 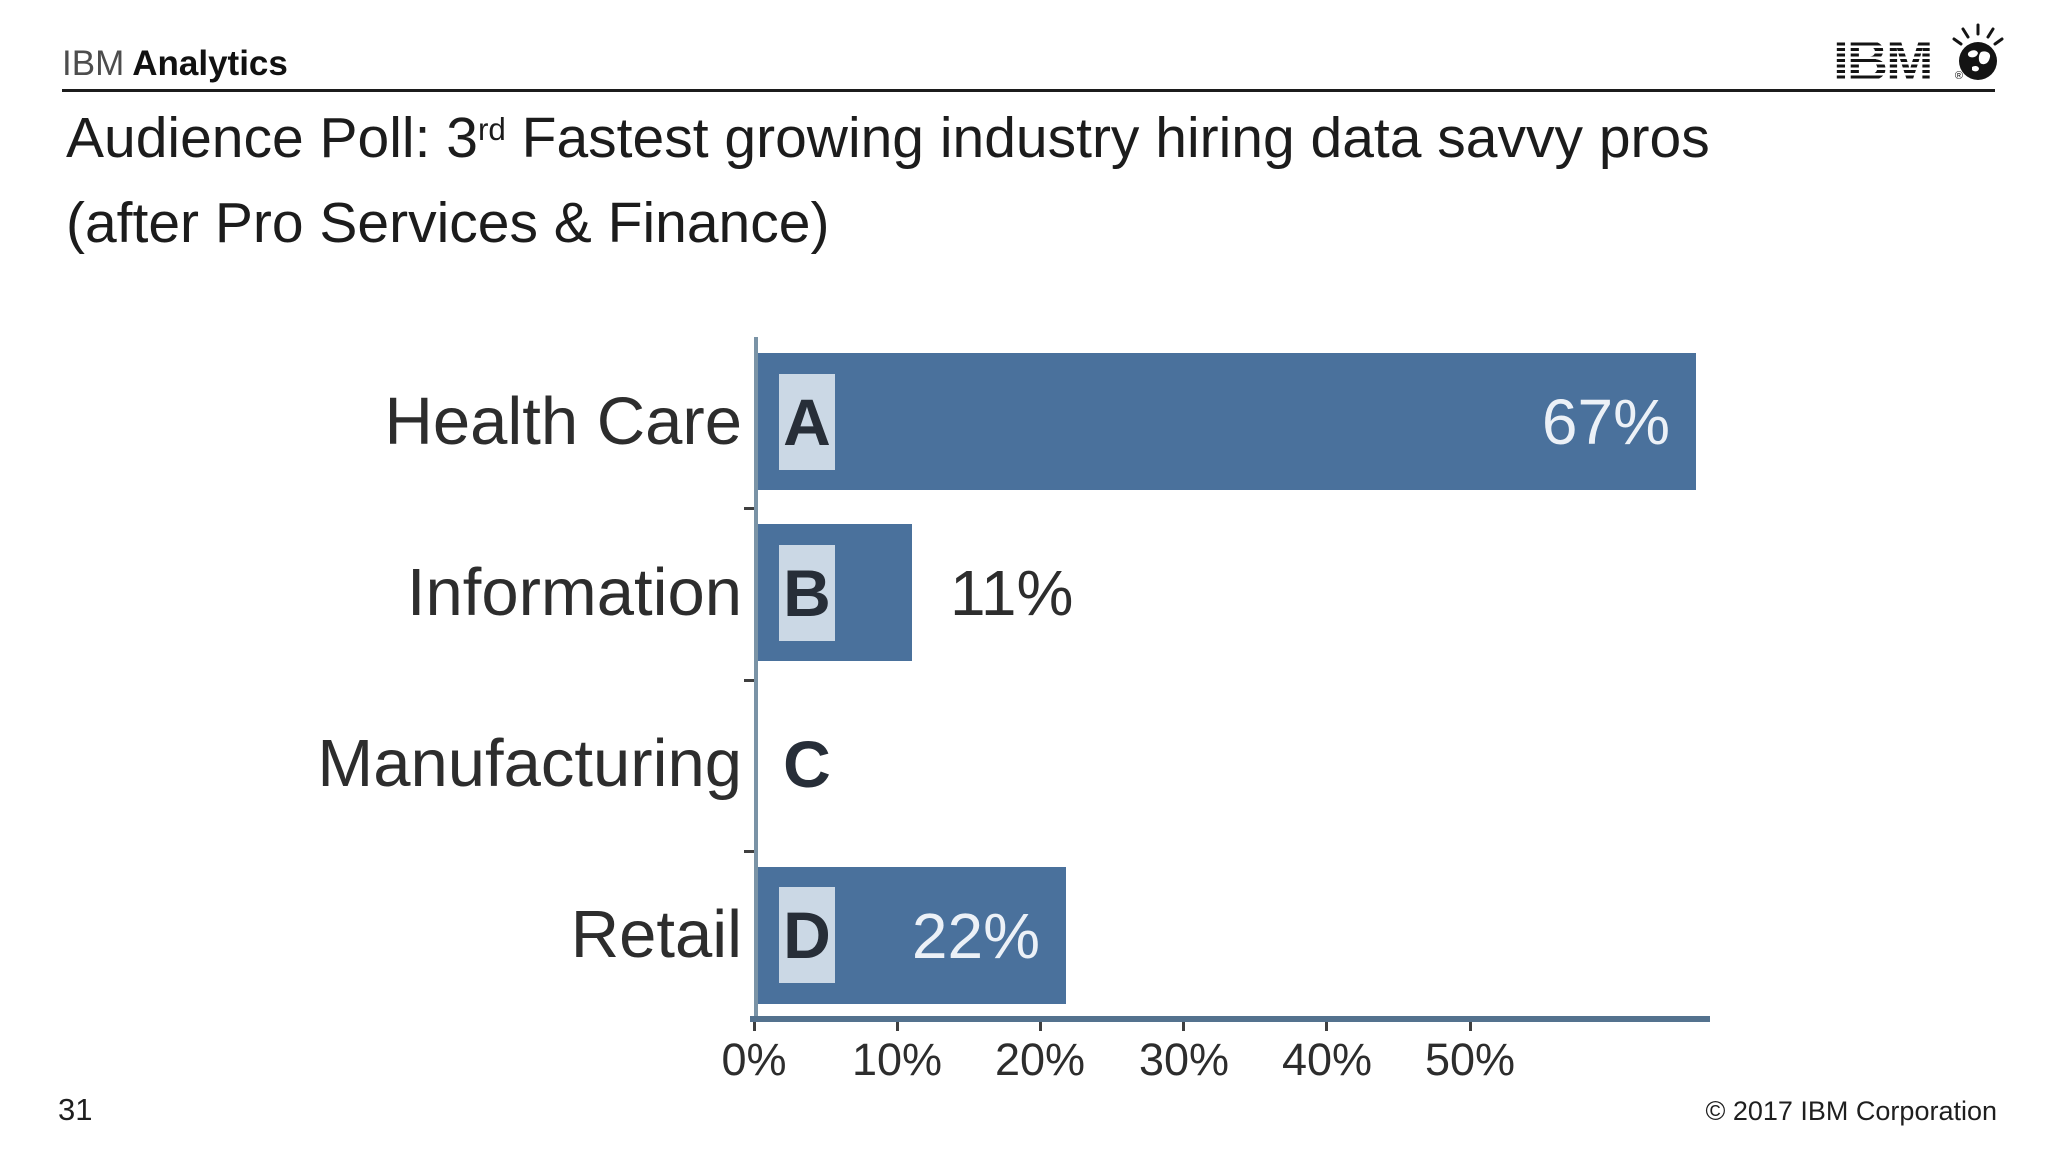 I want to click on category-label: Manufacturing, so click(x=529, y=764).